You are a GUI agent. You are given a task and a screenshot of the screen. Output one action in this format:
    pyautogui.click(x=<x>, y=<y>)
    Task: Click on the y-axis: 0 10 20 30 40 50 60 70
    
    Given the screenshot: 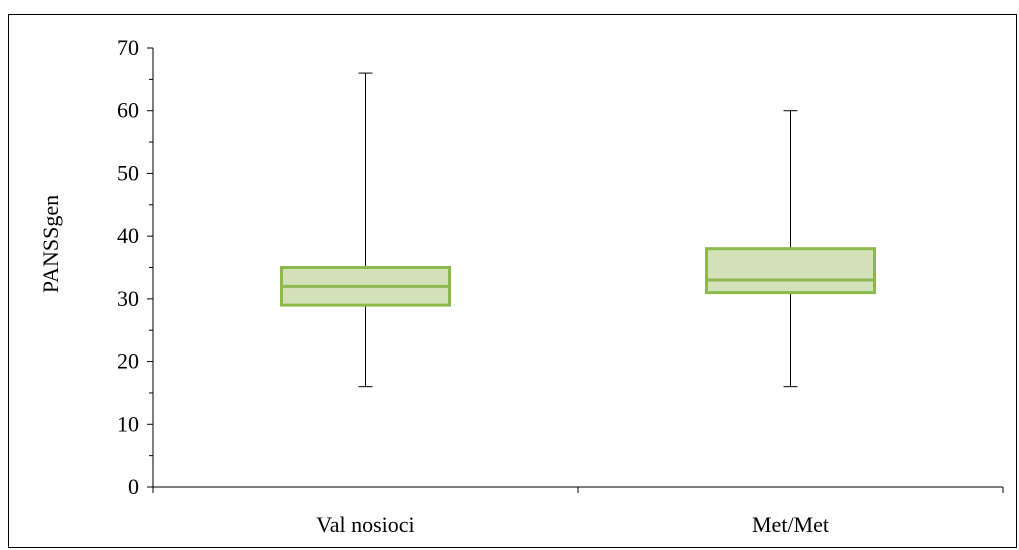 What is the action you would take?
    pyautogui.click(x=135, y=267)
    